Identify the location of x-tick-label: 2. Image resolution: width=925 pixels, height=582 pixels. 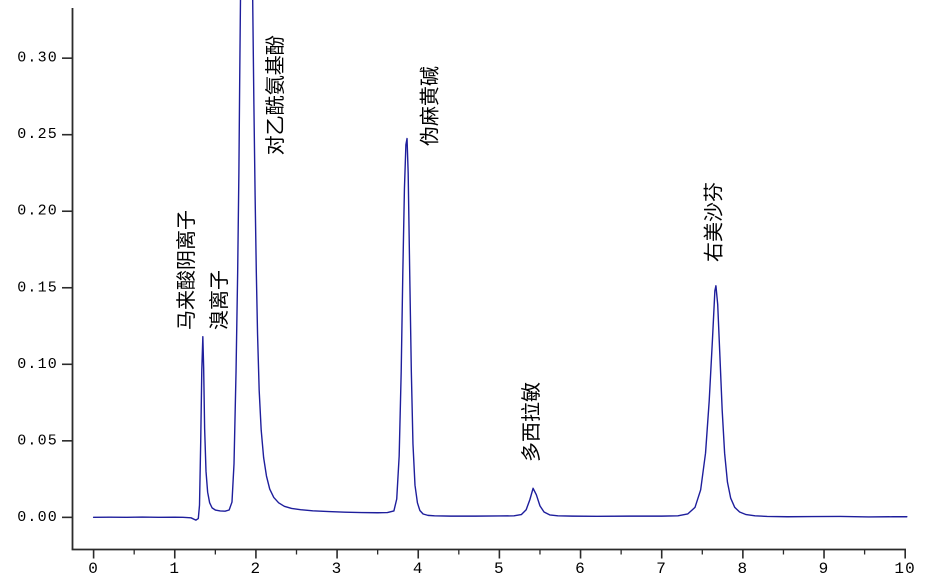
(256, 569).